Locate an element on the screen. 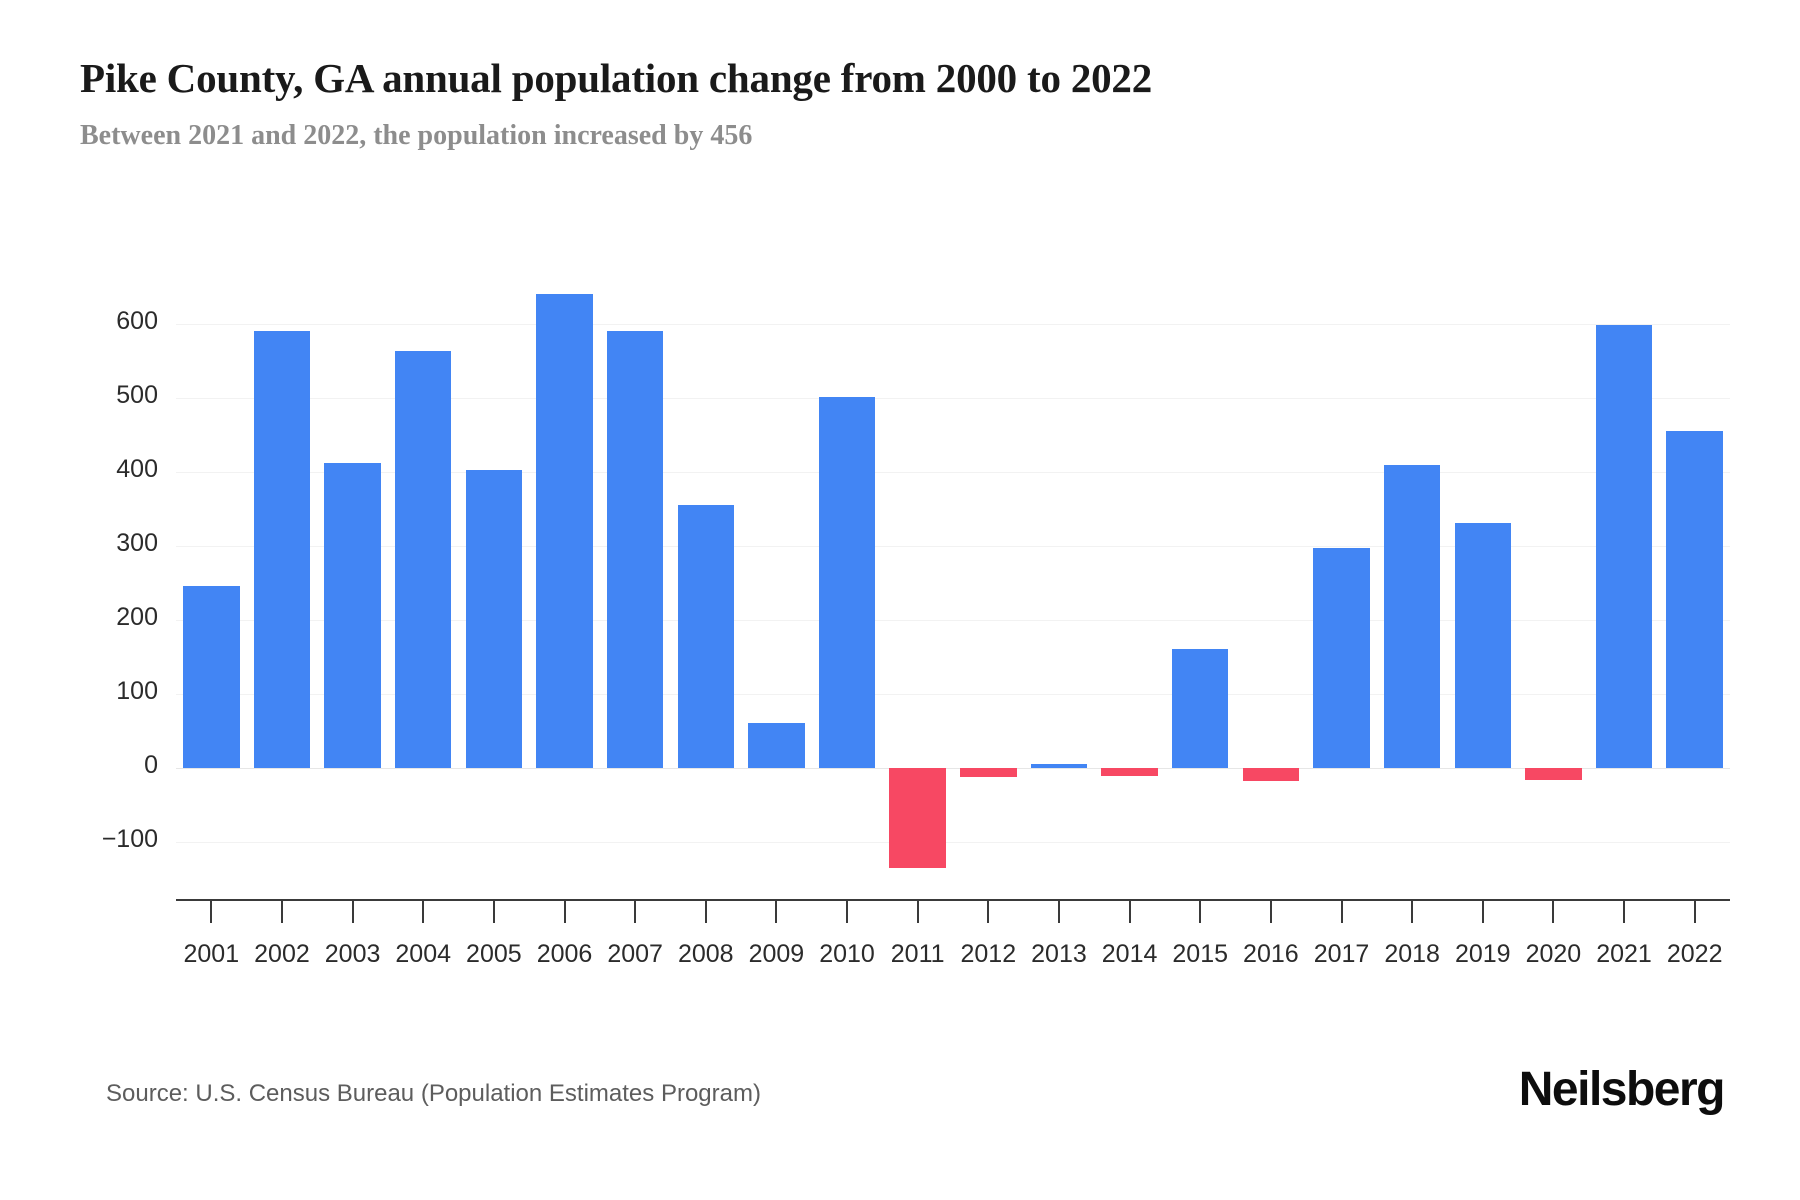 The height and width of the screenshot is (1200, 1800). bar-2022 is located at coordinates (1694, 599).